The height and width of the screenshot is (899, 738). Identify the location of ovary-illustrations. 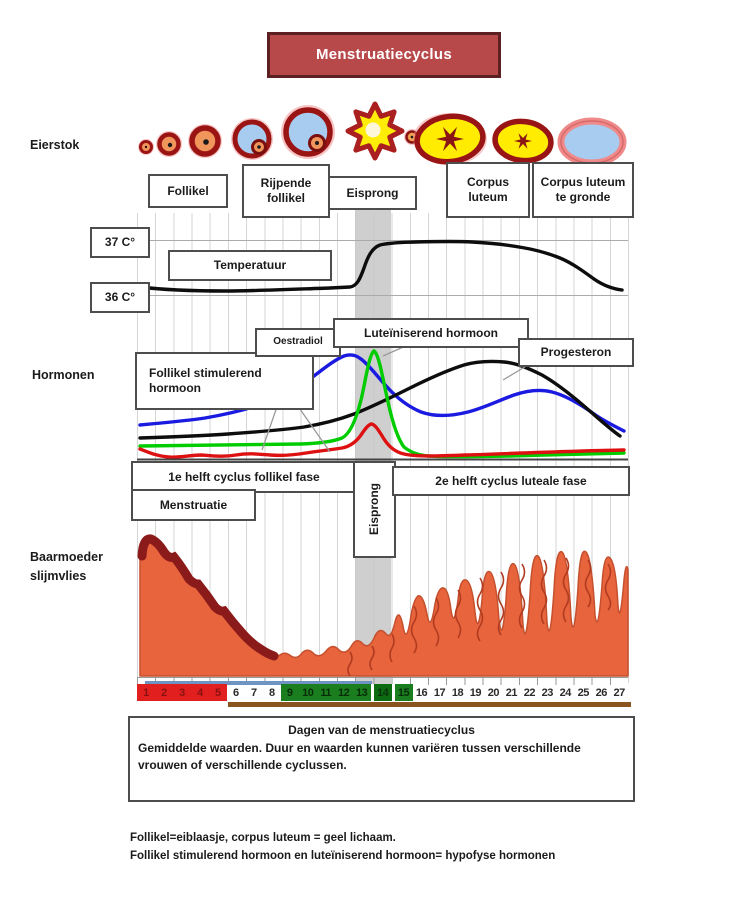
(382, 134).